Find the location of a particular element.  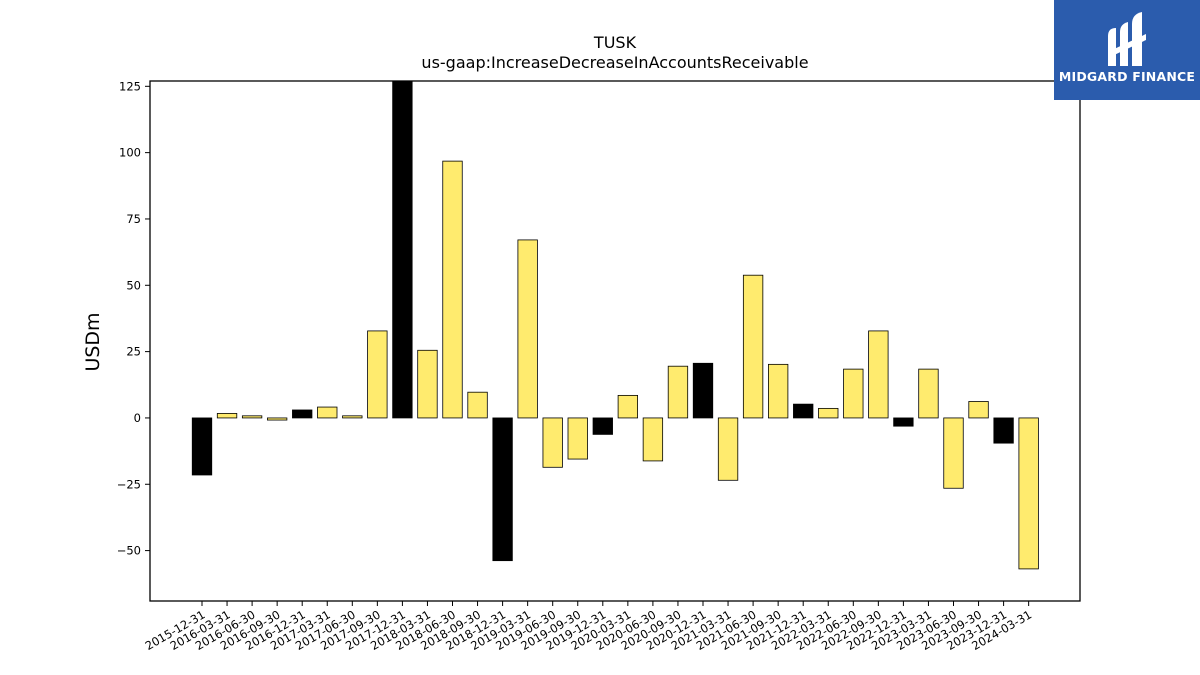

y-axis-label: USDm is located at coordinates (93, 341).